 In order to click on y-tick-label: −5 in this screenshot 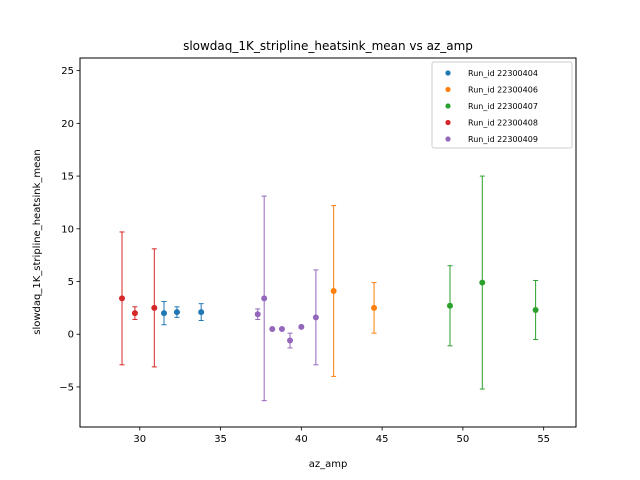, I will do `click(66, 387)`.